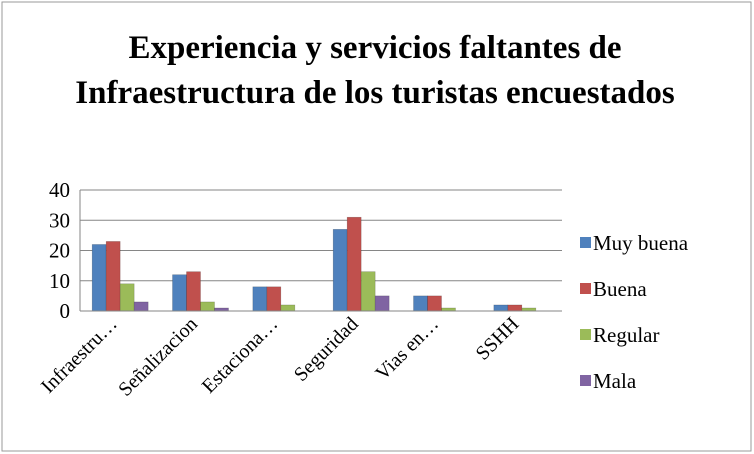 This screenshot has width=754, height=454. Describe the element at coordinates (59, 190) in the screenshot. I see `y-tick-label: 40` at that location.